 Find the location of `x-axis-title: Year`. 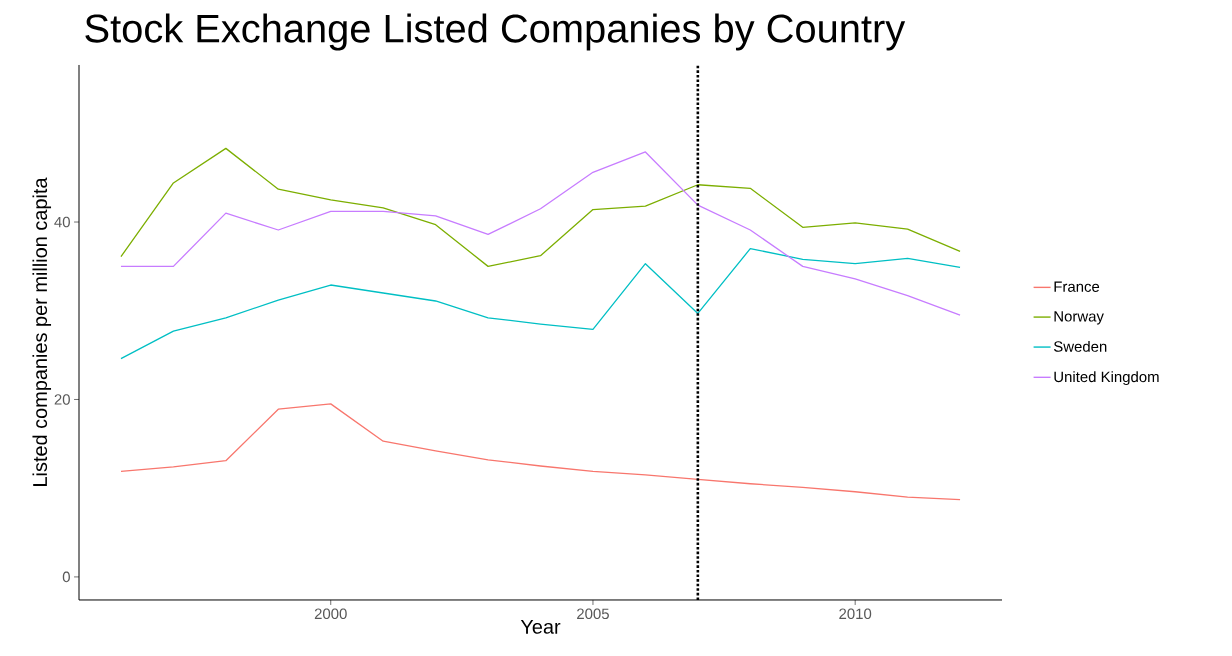

x-axis-title: Year is located at coordinates (540, 626).